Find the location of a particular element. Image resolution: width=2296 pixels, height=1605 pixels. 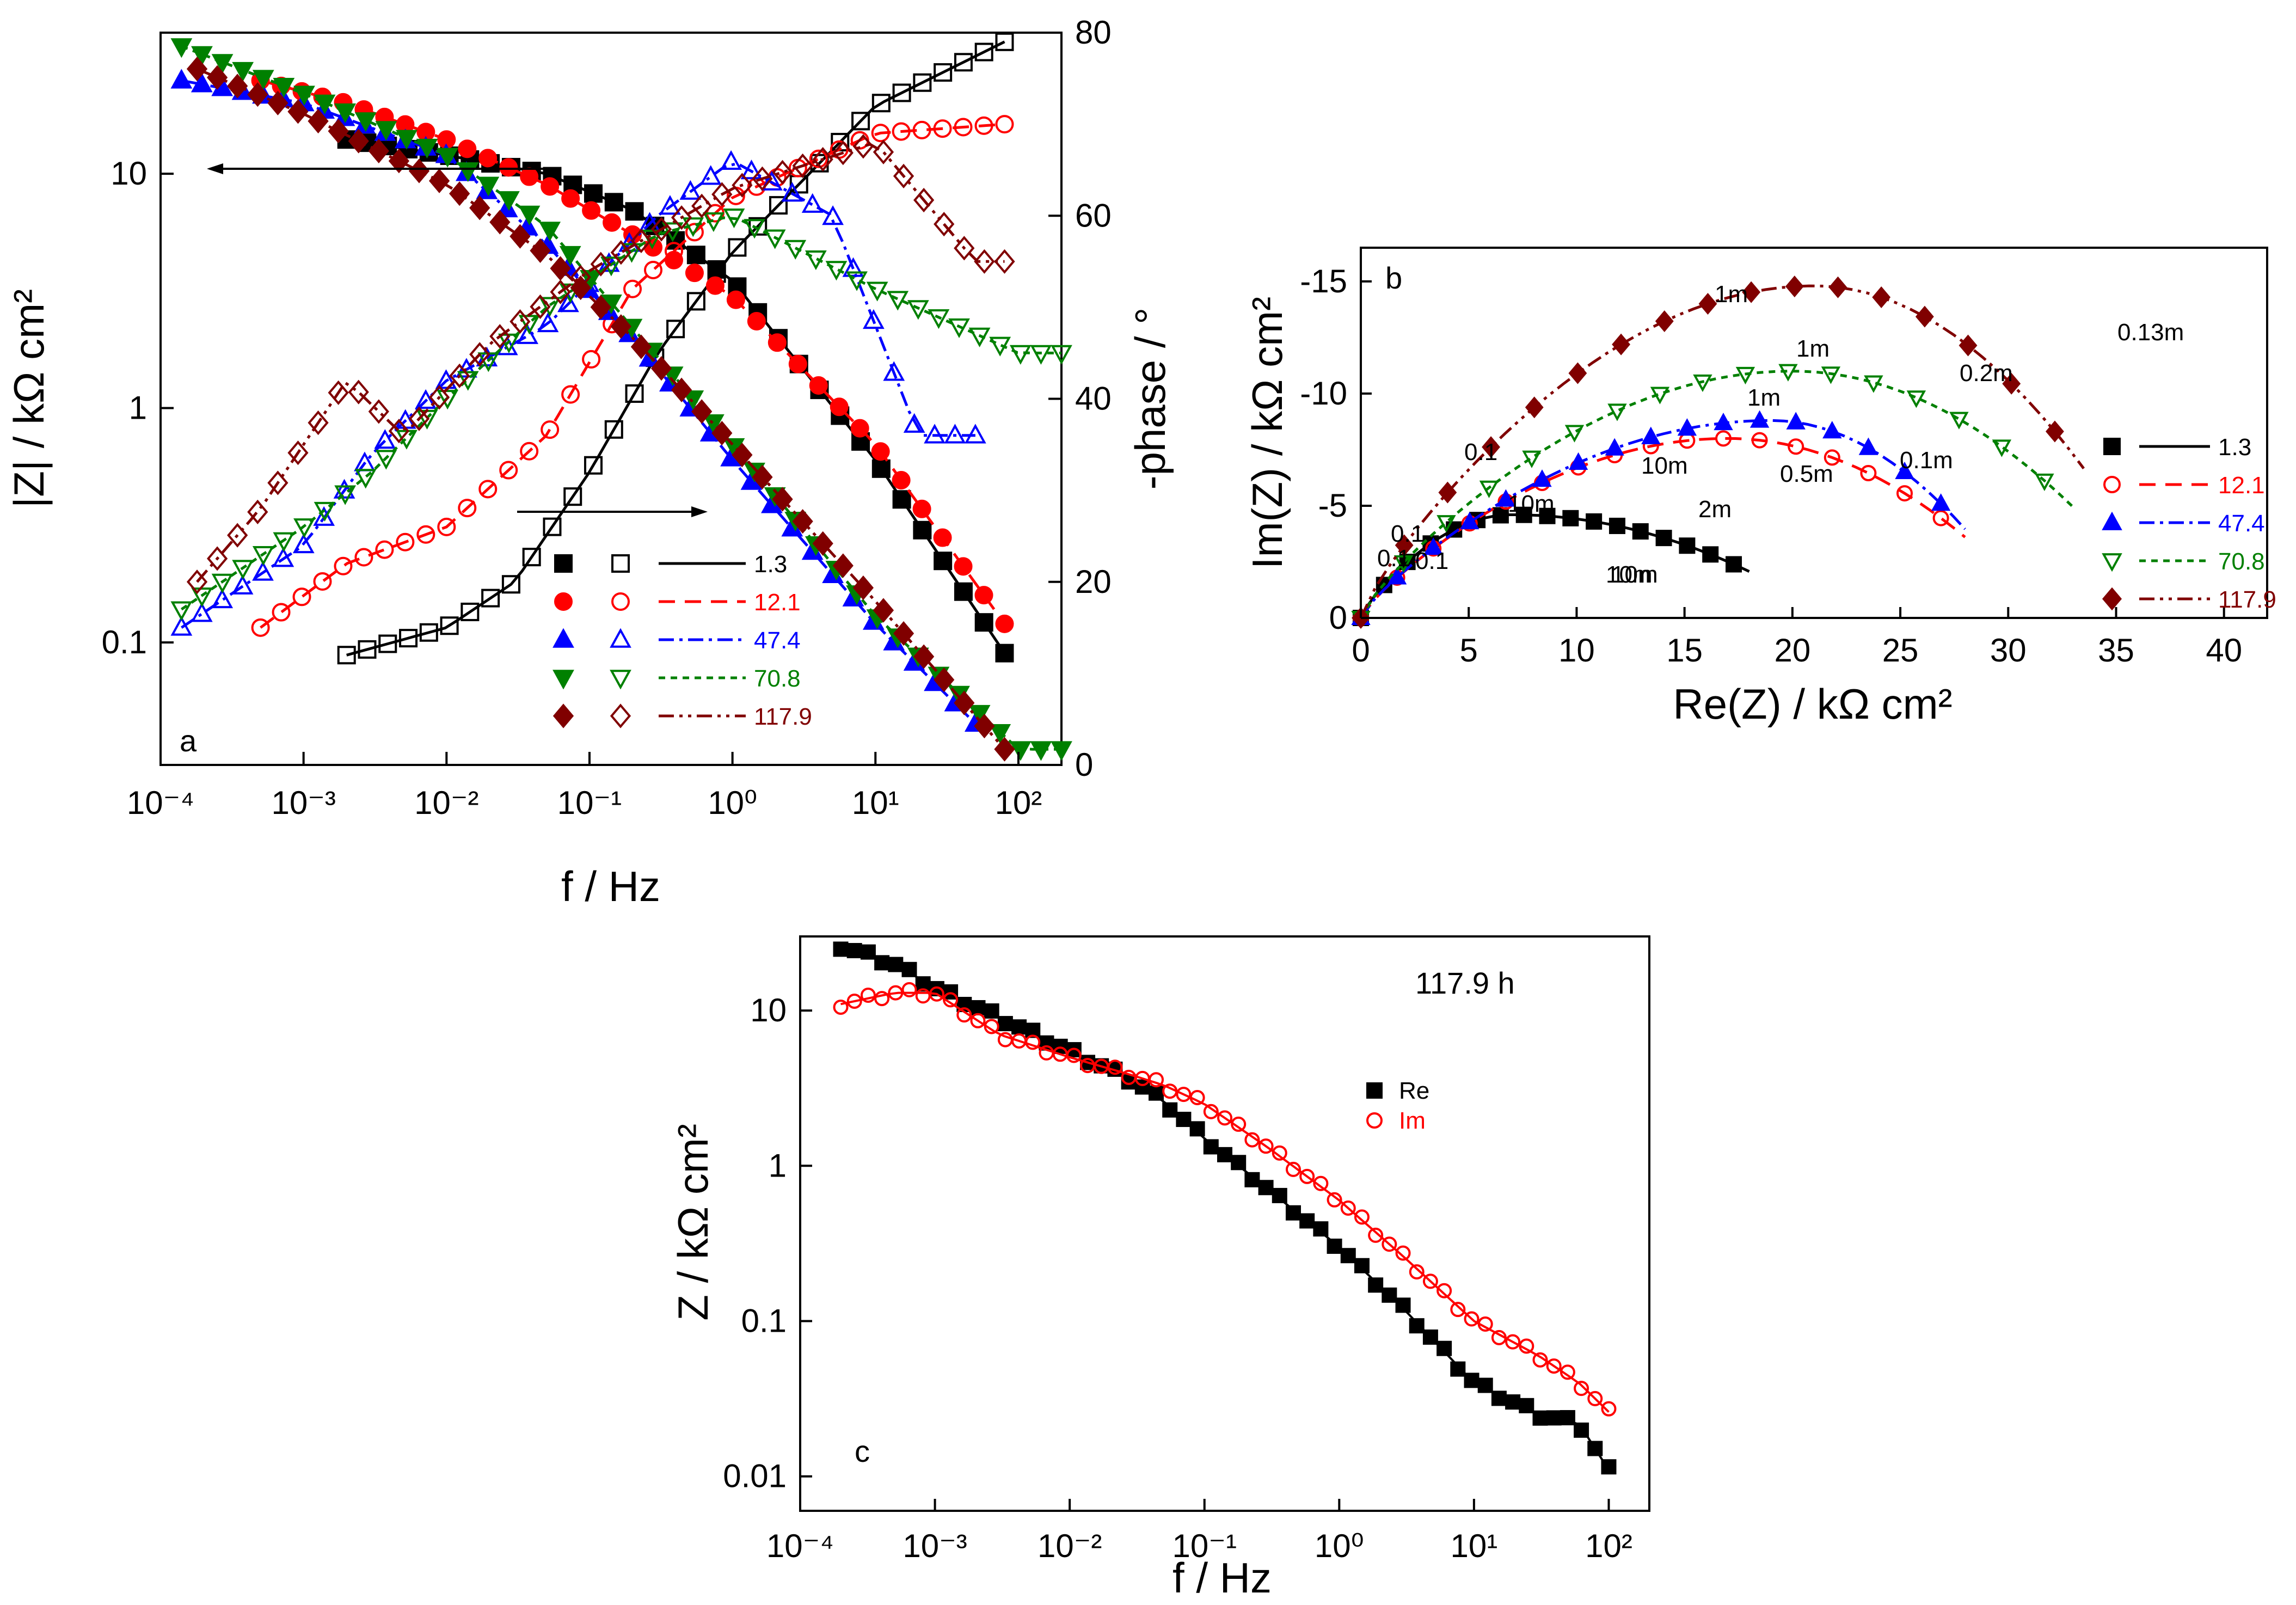

y-tick-label: 0 is located at coordinates (1338, 617).